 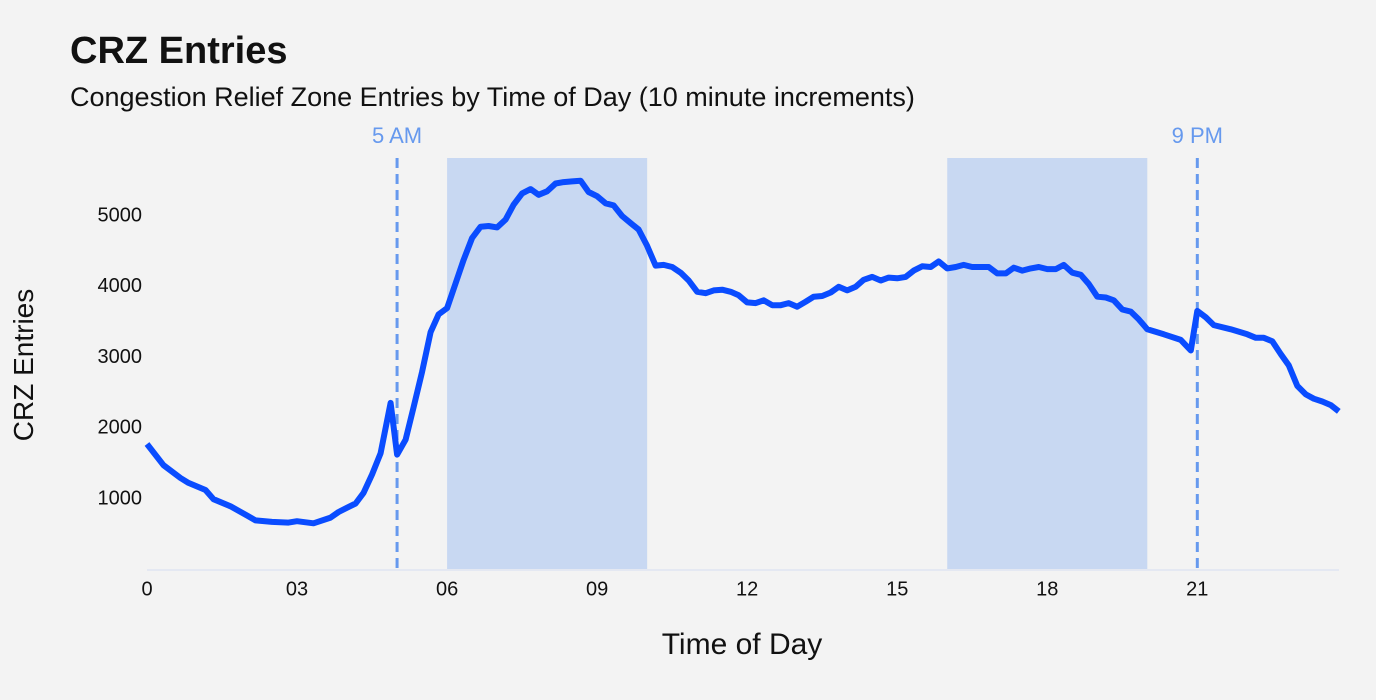 I want to click on x-axis-label: Time of Day, so click(x=742, y=644).